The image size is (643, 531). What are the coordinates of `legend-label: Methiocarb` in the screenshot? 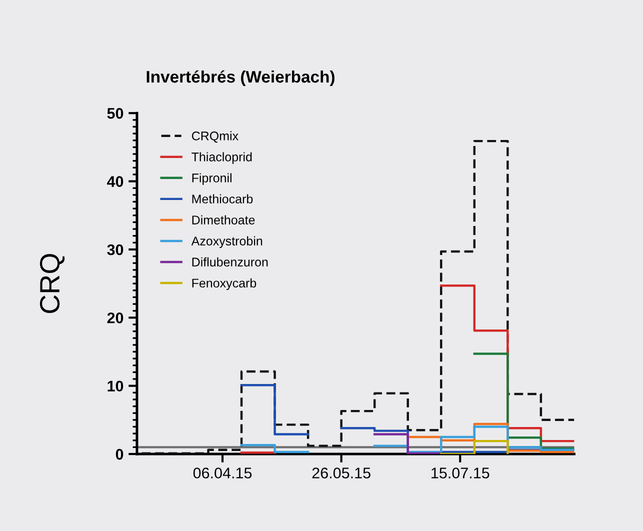 It's located at (222, 199).